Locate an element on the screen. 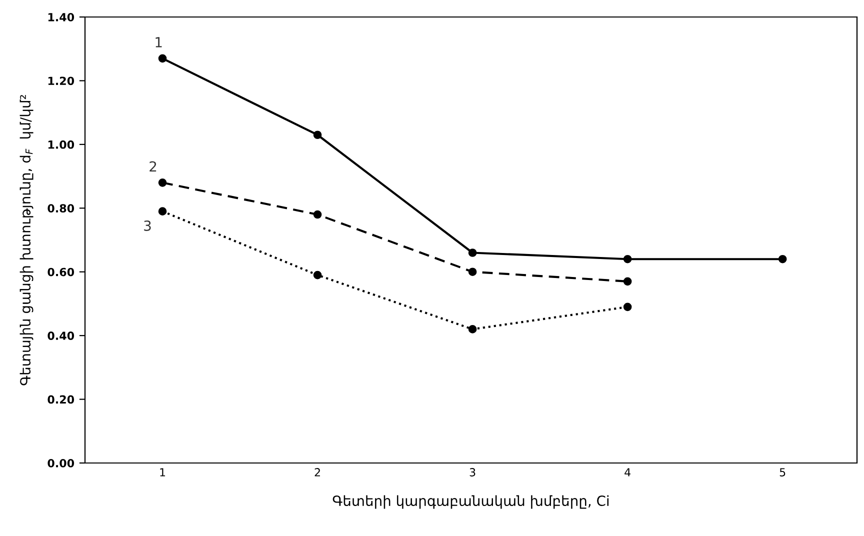  series-label: 1 is located at coordinates (159, 42).